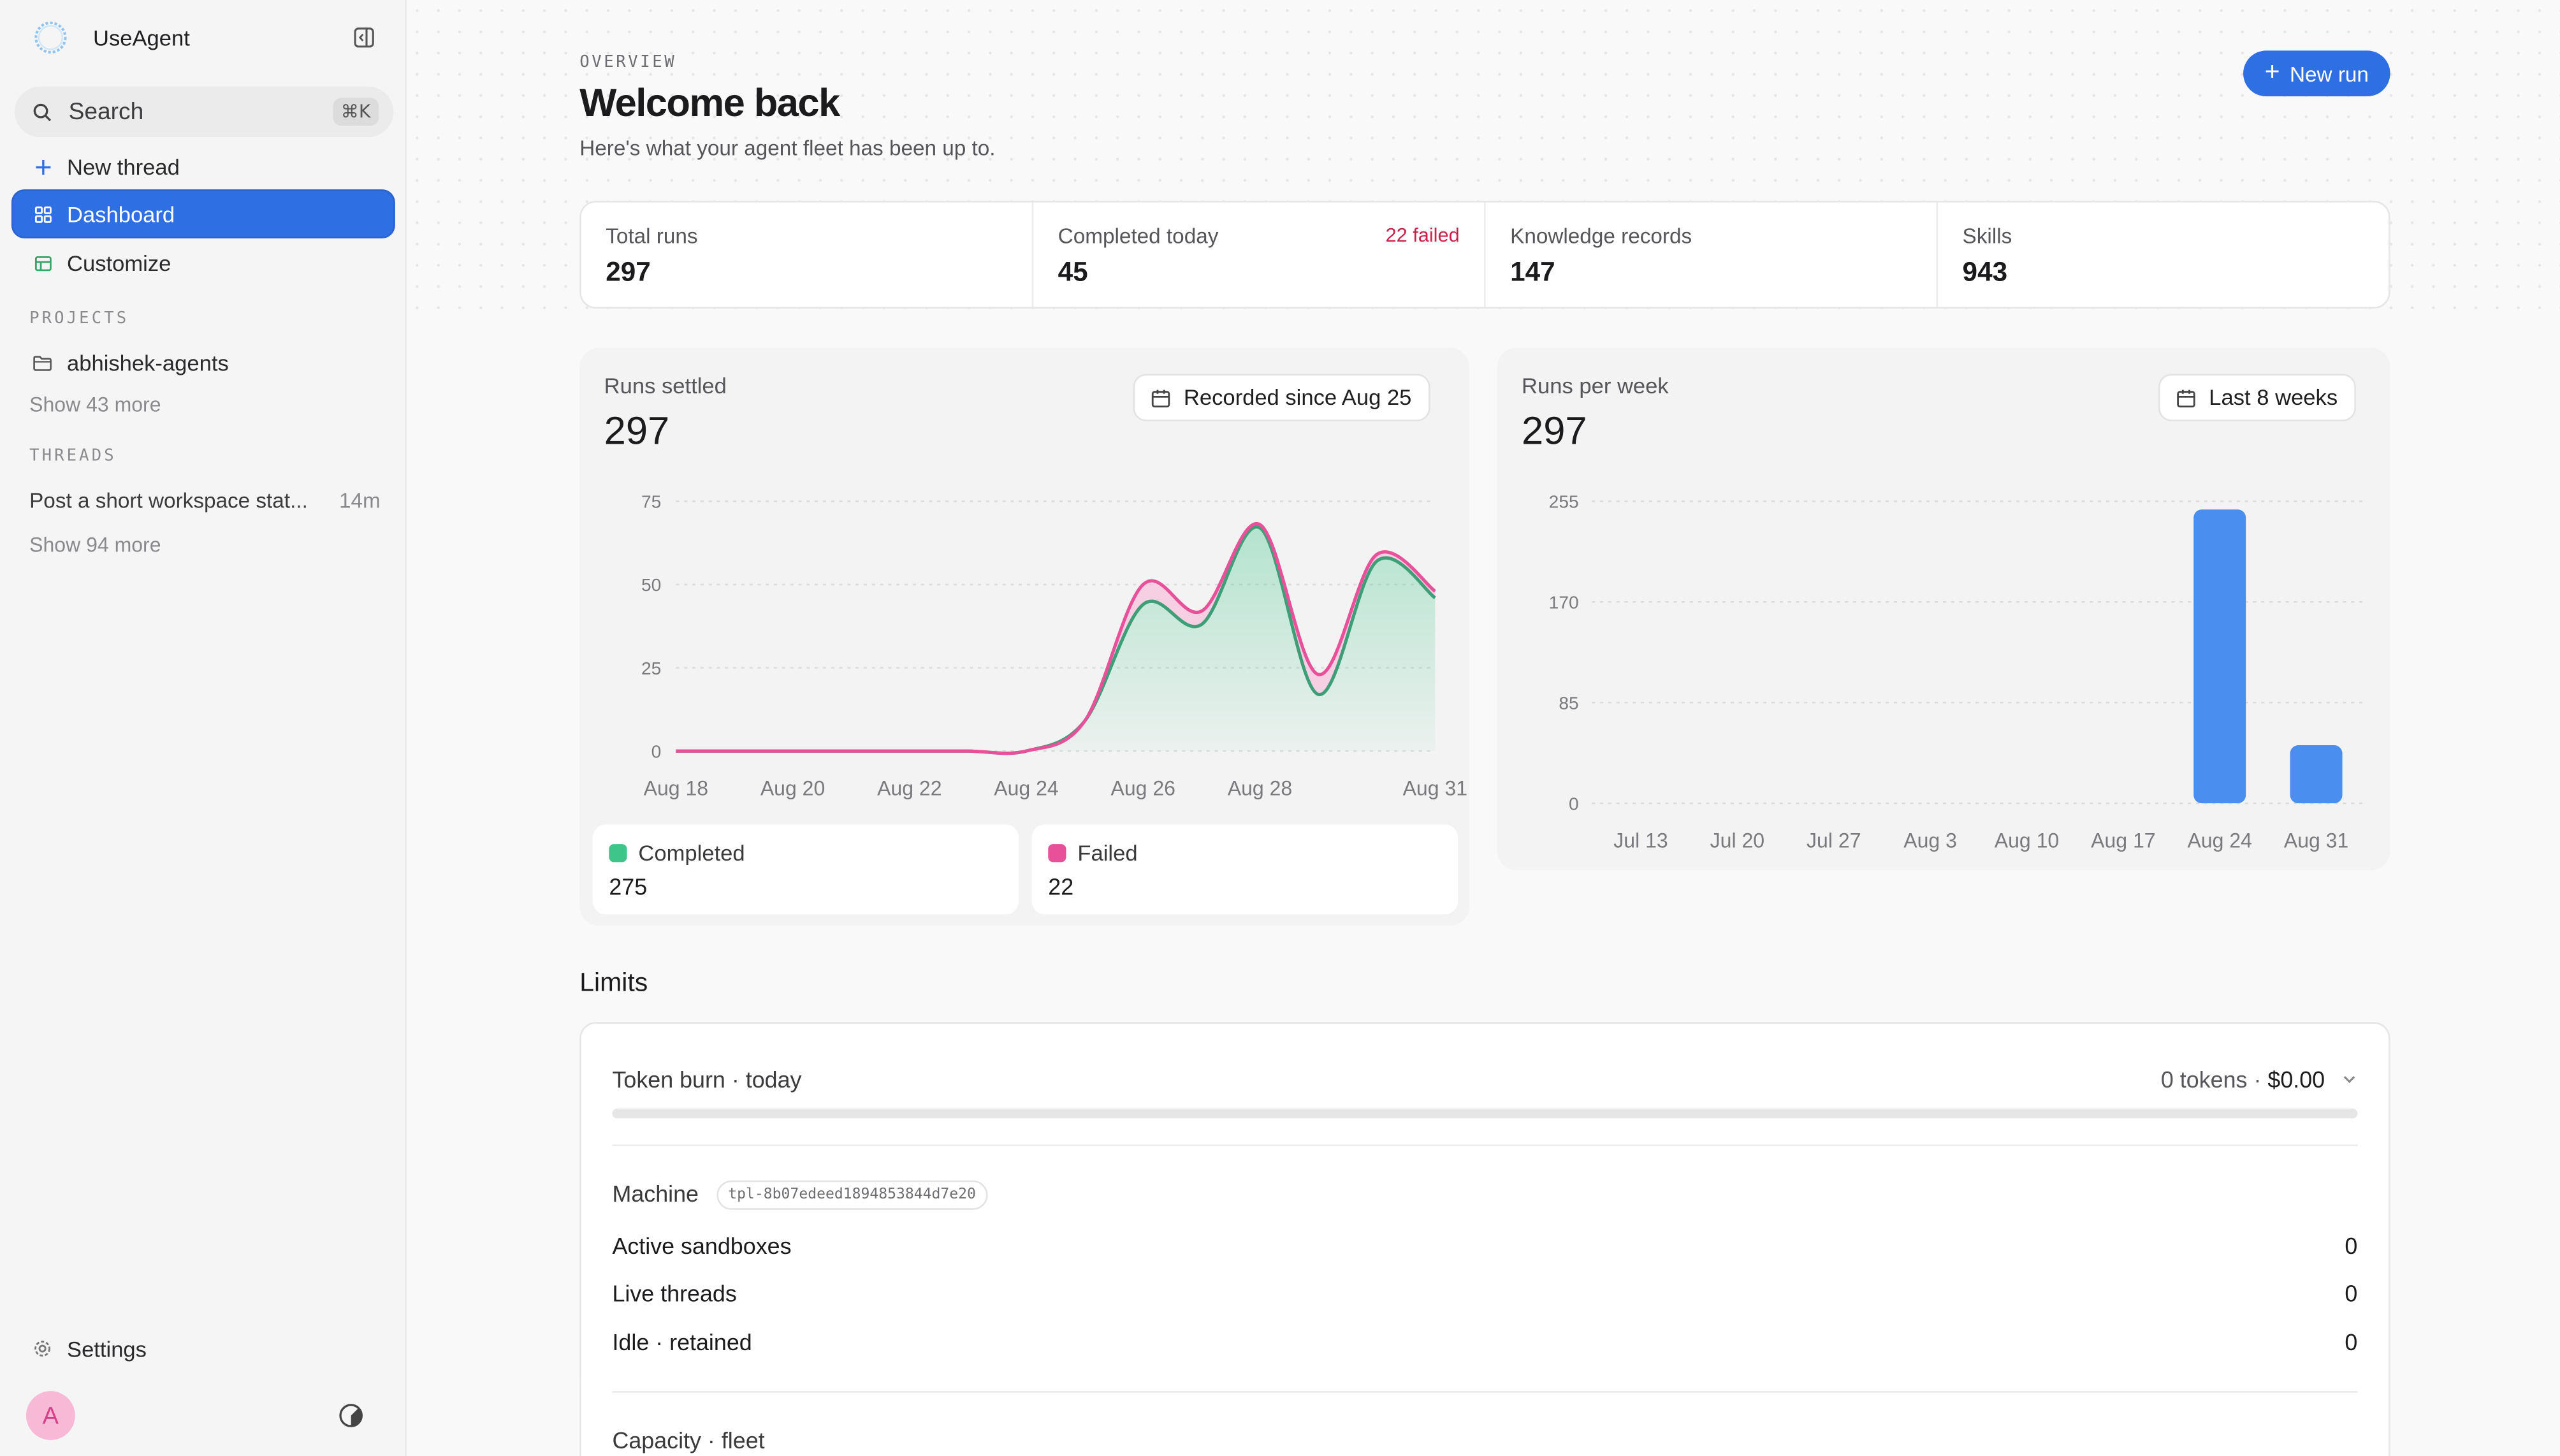  What do you see at coordinates (655, 1193) in the screenshot?
I see `machine-label: Machine` at bounding box center [655, 1193].